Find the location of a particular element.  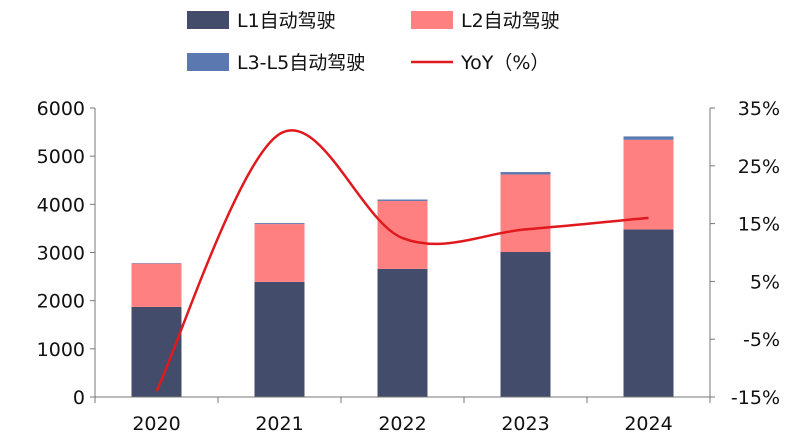

left-tick-label-5000: 5000 is located at coordinates (61, 157).